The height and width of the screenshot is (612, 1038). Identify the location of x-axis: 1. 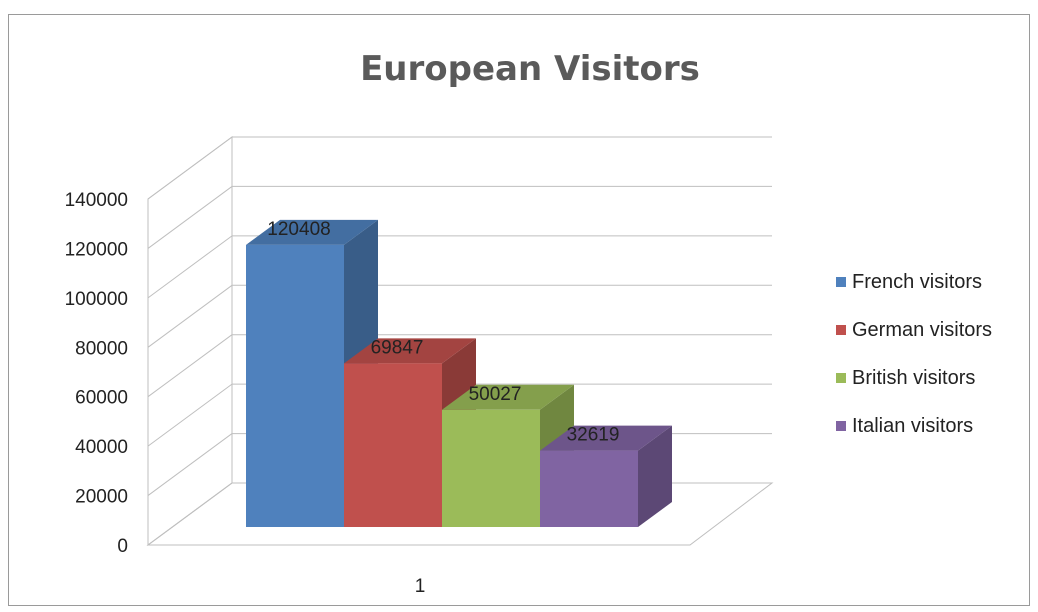
(420, 586).